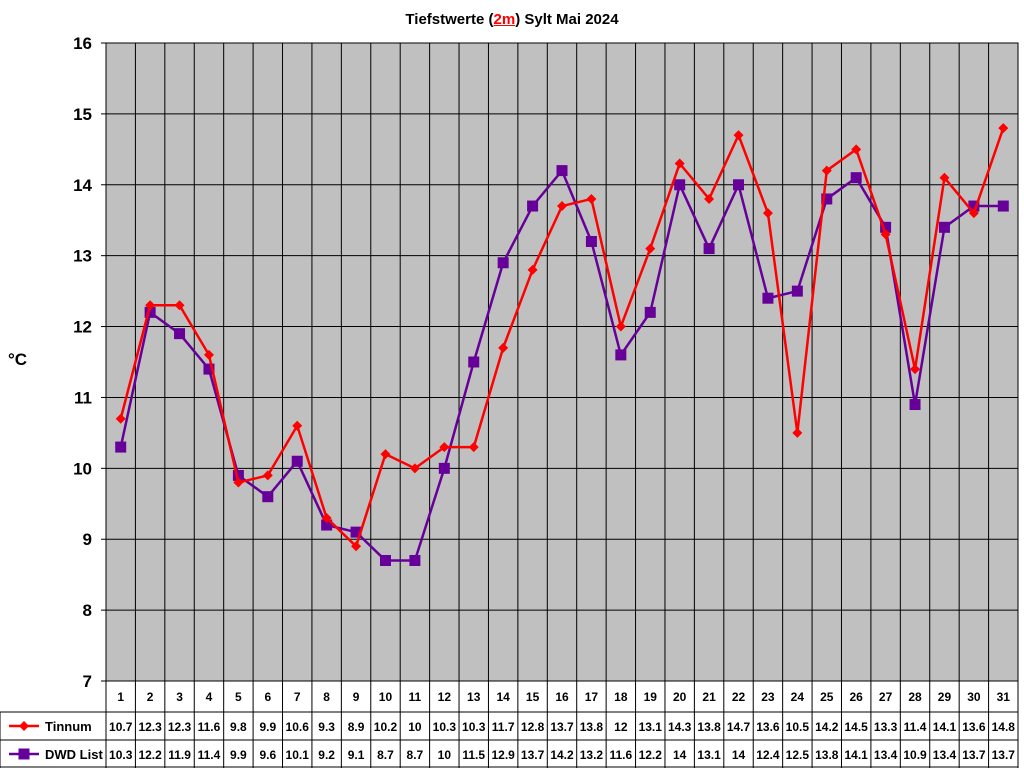 The width and height of the screenshot is (1024, 768). Describe the element at coordinates (474, 697) in the screenshot. I see `x-tick-label: 13` at that location.